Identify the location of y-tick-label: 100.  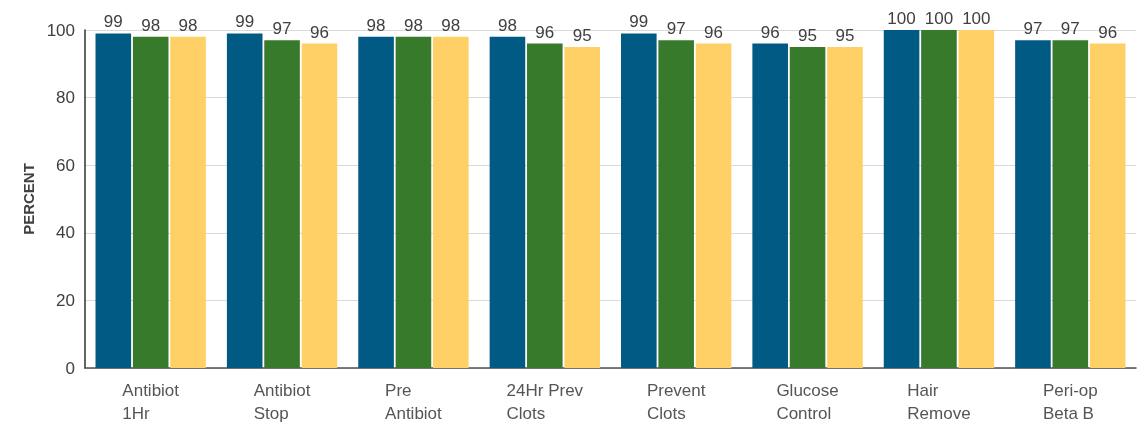
(60, 30).